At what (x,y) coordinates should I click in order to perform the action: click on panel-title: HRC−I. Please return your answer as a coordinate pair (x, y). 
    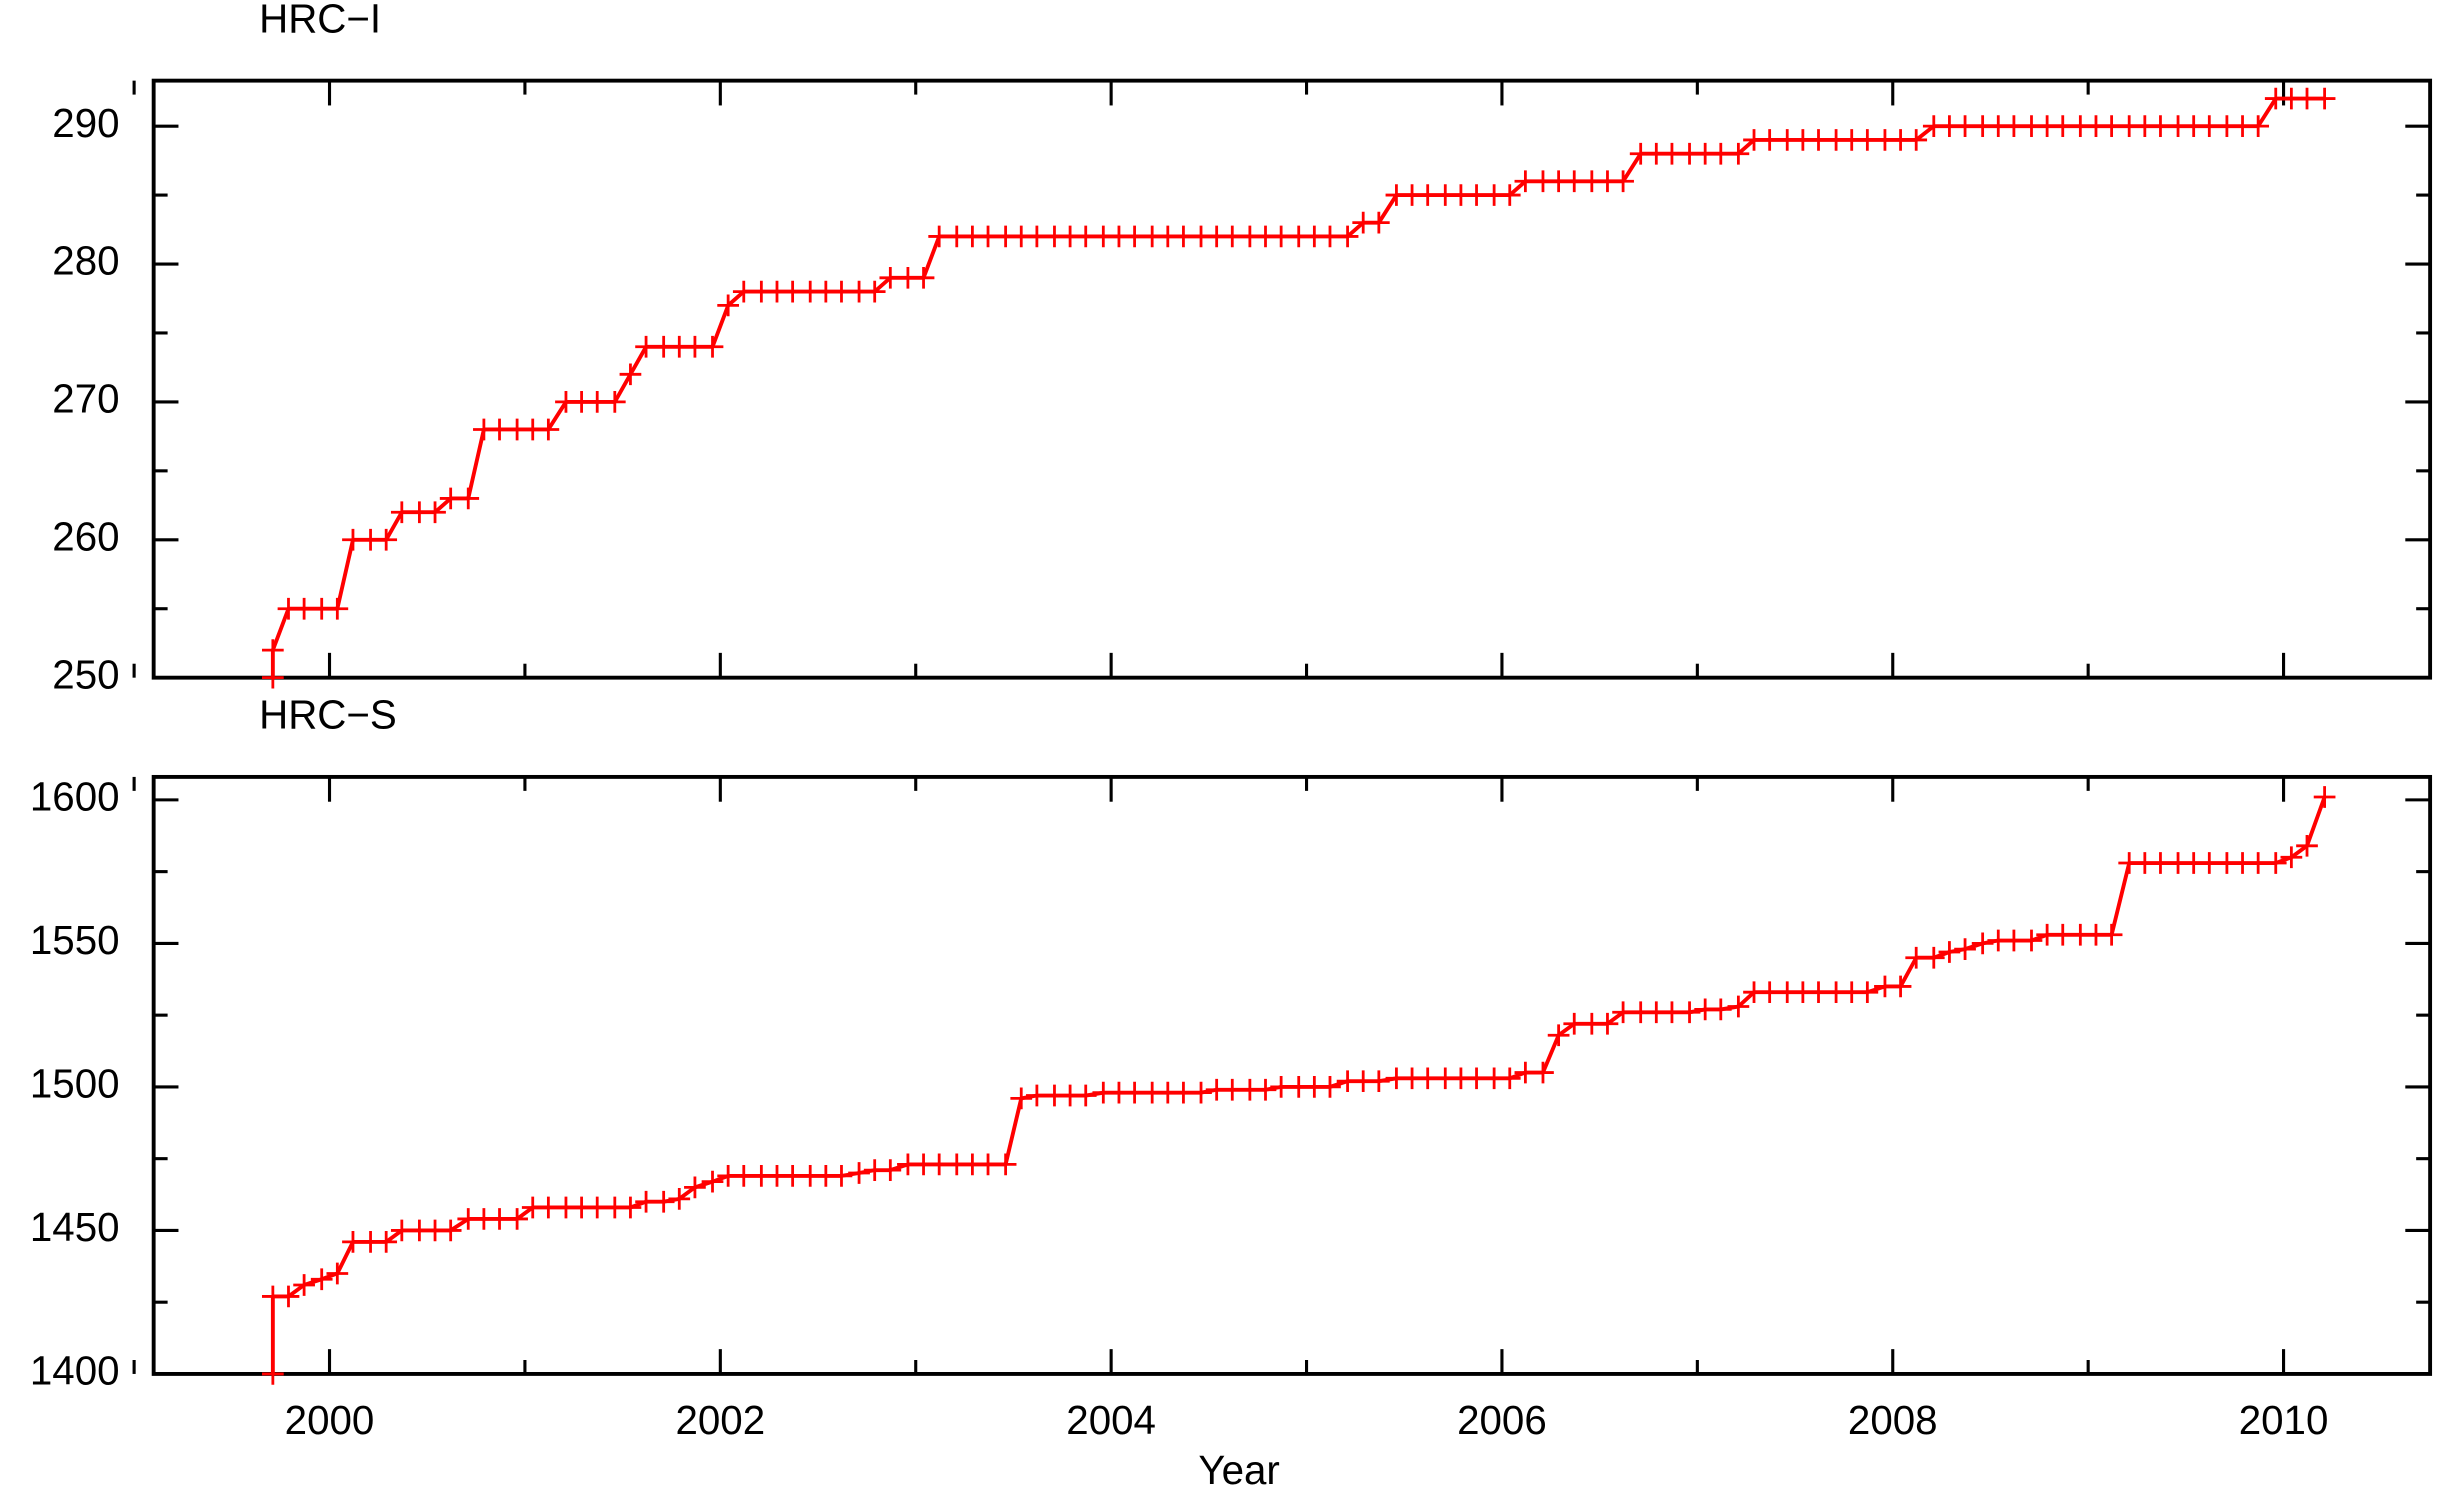
    Looking at the image, I should click on (320, 20).